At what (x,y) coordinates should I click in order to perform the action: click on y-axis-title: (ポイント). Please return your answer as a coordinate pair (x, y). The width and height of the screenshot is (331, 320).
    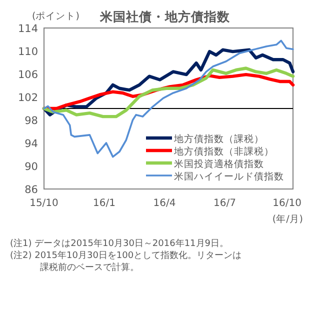
    Looking at the image, I should click on (56, 16).